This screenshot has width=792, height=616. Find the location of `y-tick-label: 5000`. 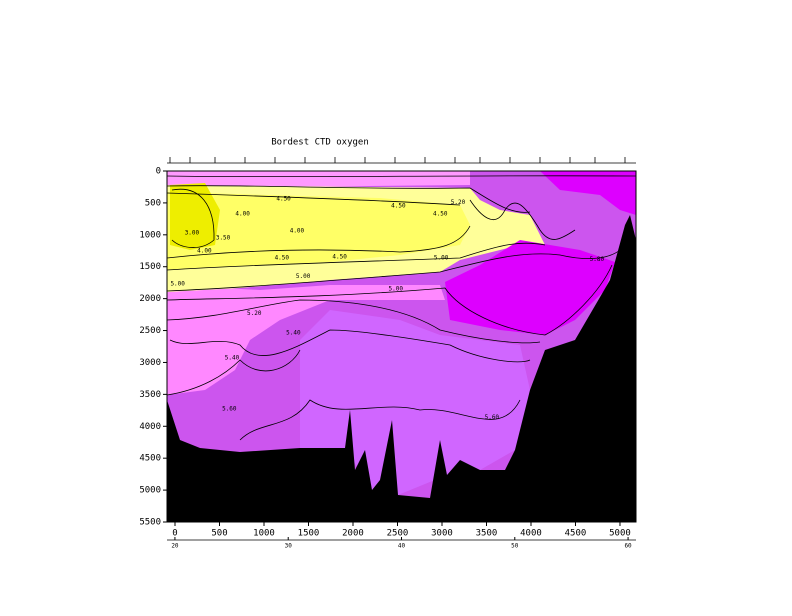

y-tick-label: 5000 is located at coordinates (150, 491).